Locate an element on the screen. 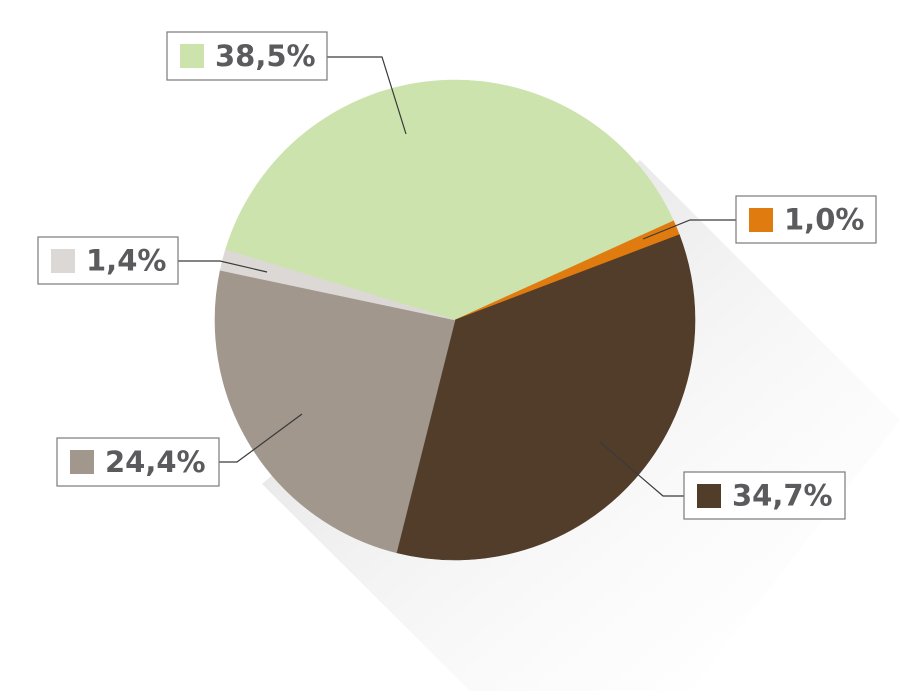 This screenshot has height=691, width=914. data-label-text: 1,4% is located at coordinates (126, 261).